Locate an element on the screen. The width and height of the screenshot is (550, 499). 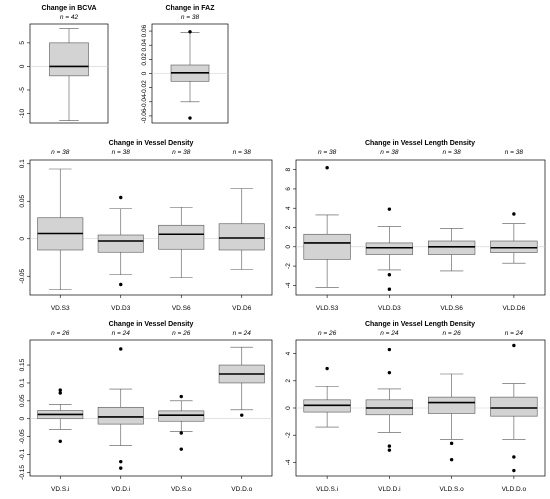
y-tick-label: -0.04 is located at coordinates (144, 101).